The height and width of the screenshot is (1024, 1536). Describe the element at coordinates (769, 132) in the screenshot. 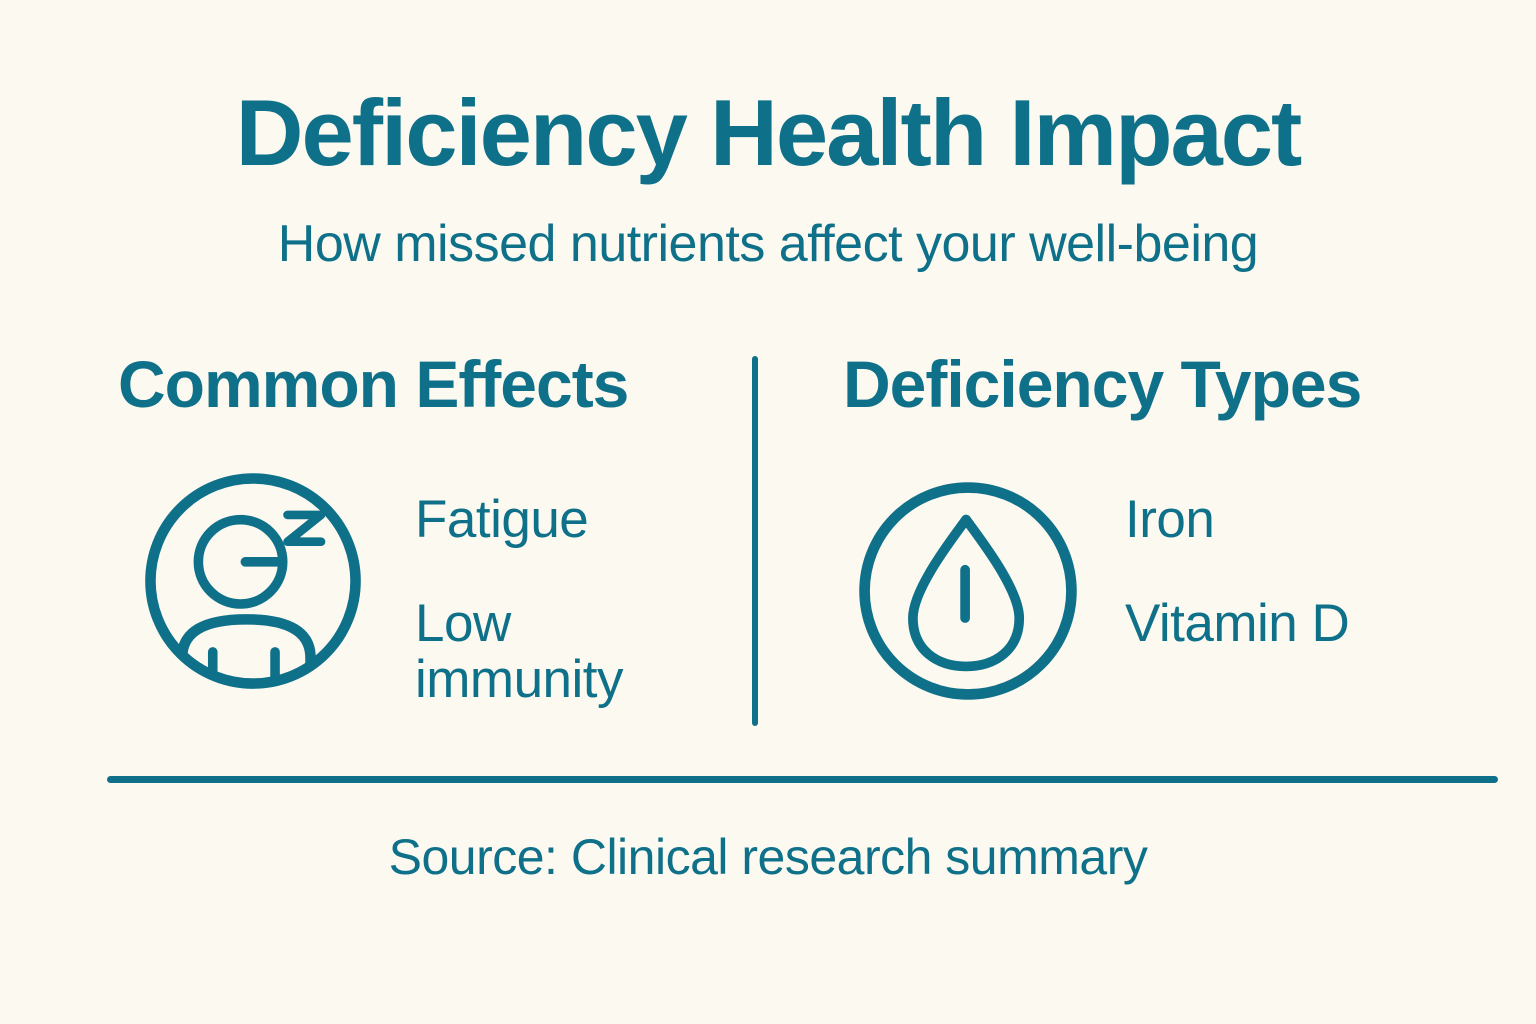

I see `page-title: Deficiency Health Impact` at that location.